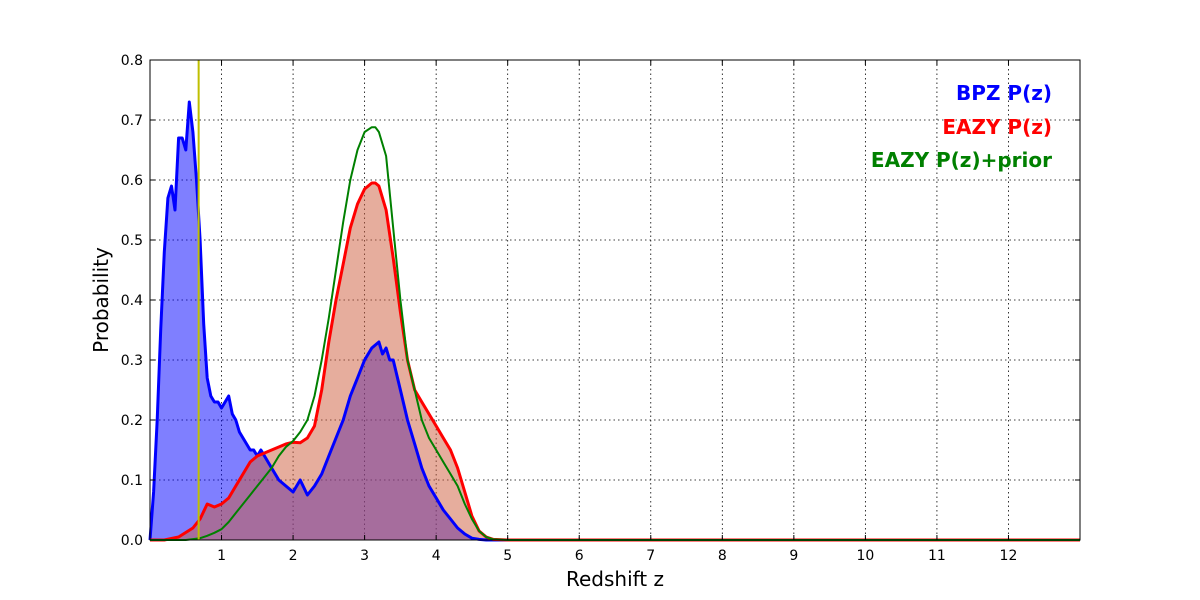 This screenshot has width=1200, height=600. I want to click on legend-entry-eazy-prior: EAZY P(z)+prior, so click(961, 160).